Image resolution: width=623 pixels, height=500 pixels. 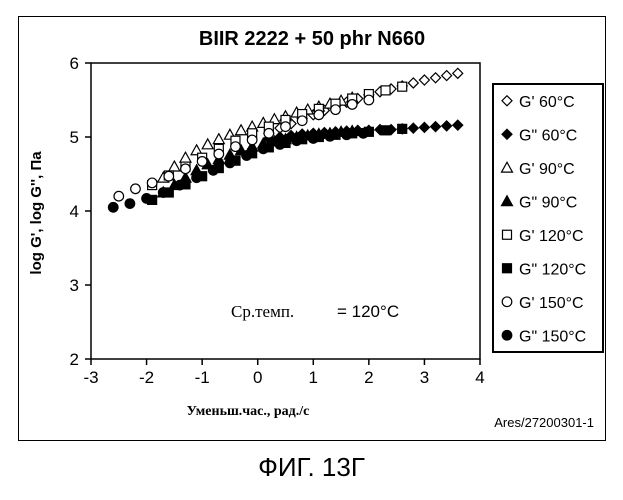 I want to click on legend-label: G' 120°C, so click(x=551, y=236).